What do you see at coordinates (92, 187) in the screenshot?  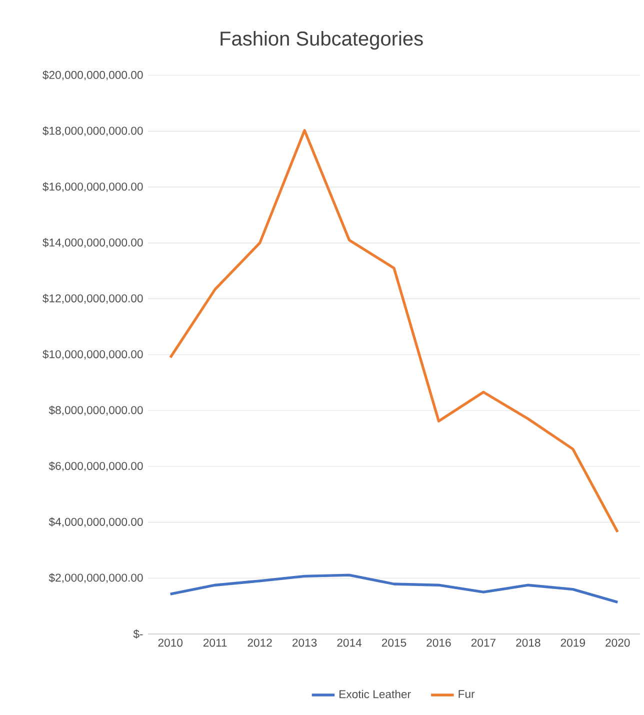 I see `y-tick-label: $16,000,000,000.00` at bounding box center [92, 187].